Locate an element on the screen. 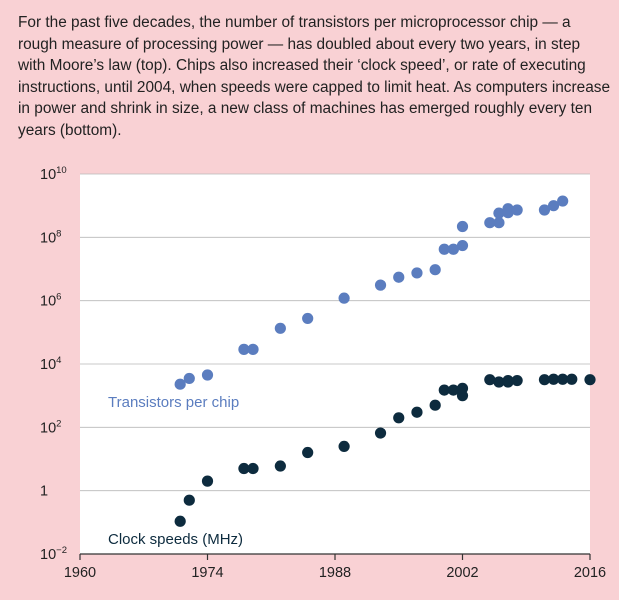  y-tick-label: 10⁻² is located at coordinates (53, 554).